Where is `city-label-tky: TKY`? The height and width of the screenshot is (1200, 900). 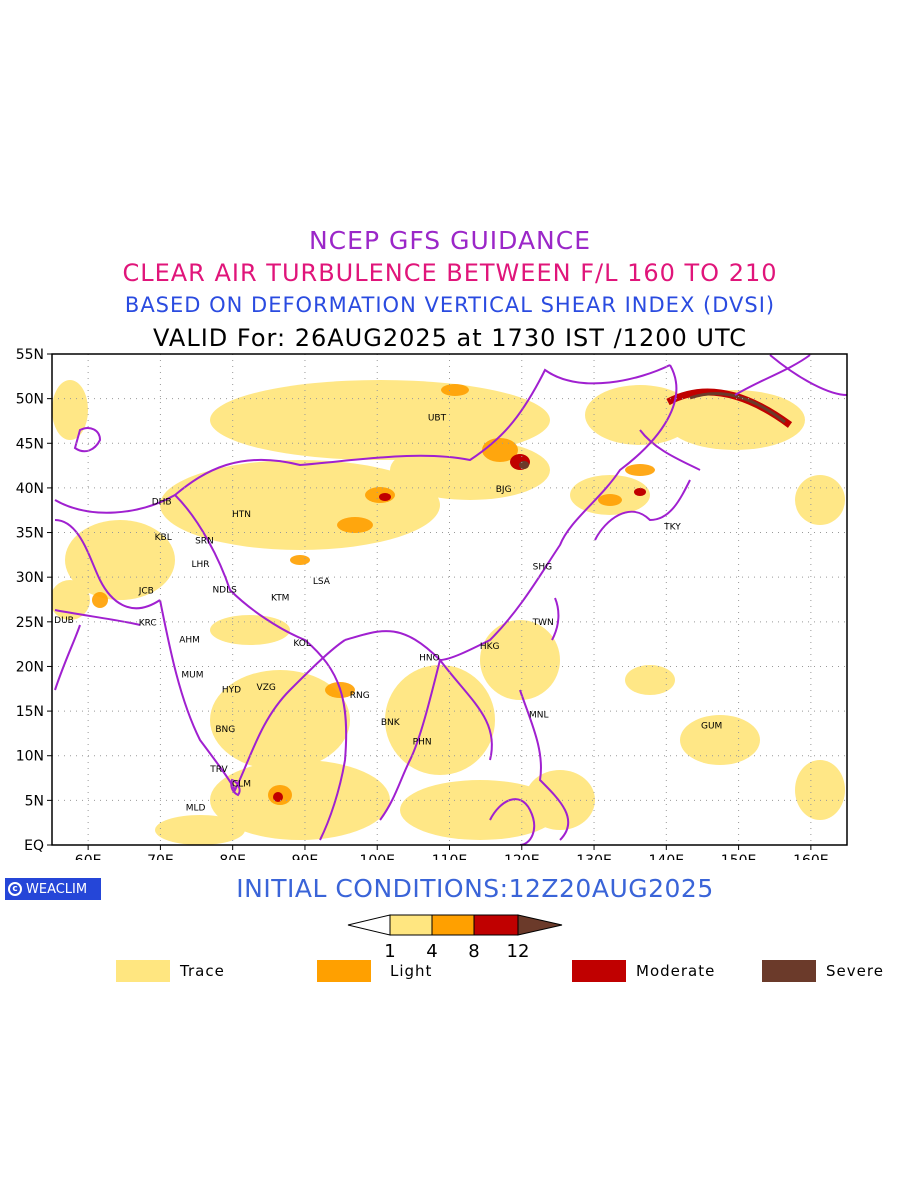
city-label-tky: TKY is located at coordinates (672, 527).